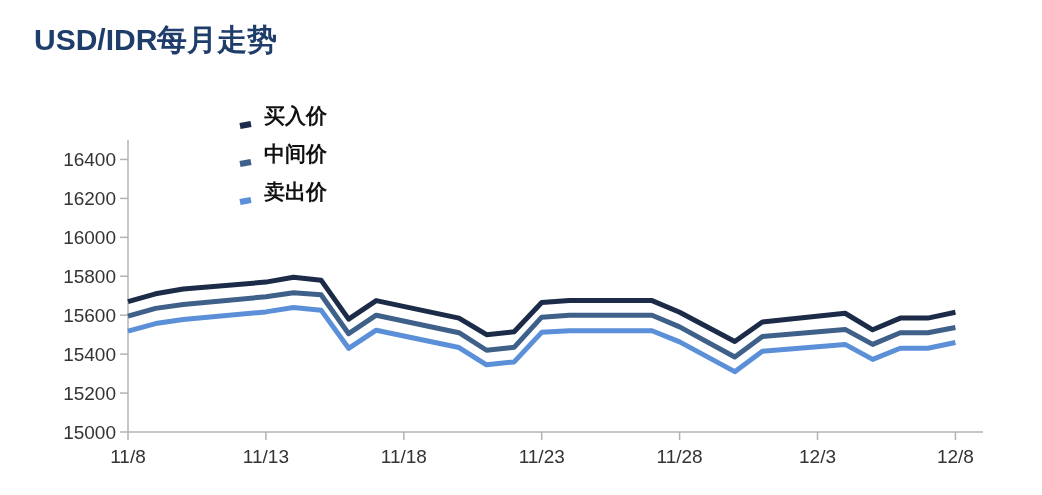  Describe the element at coordinates (156, 39) in the screenshot. I see `chart-title: USD/IDR每月走势` at that location.